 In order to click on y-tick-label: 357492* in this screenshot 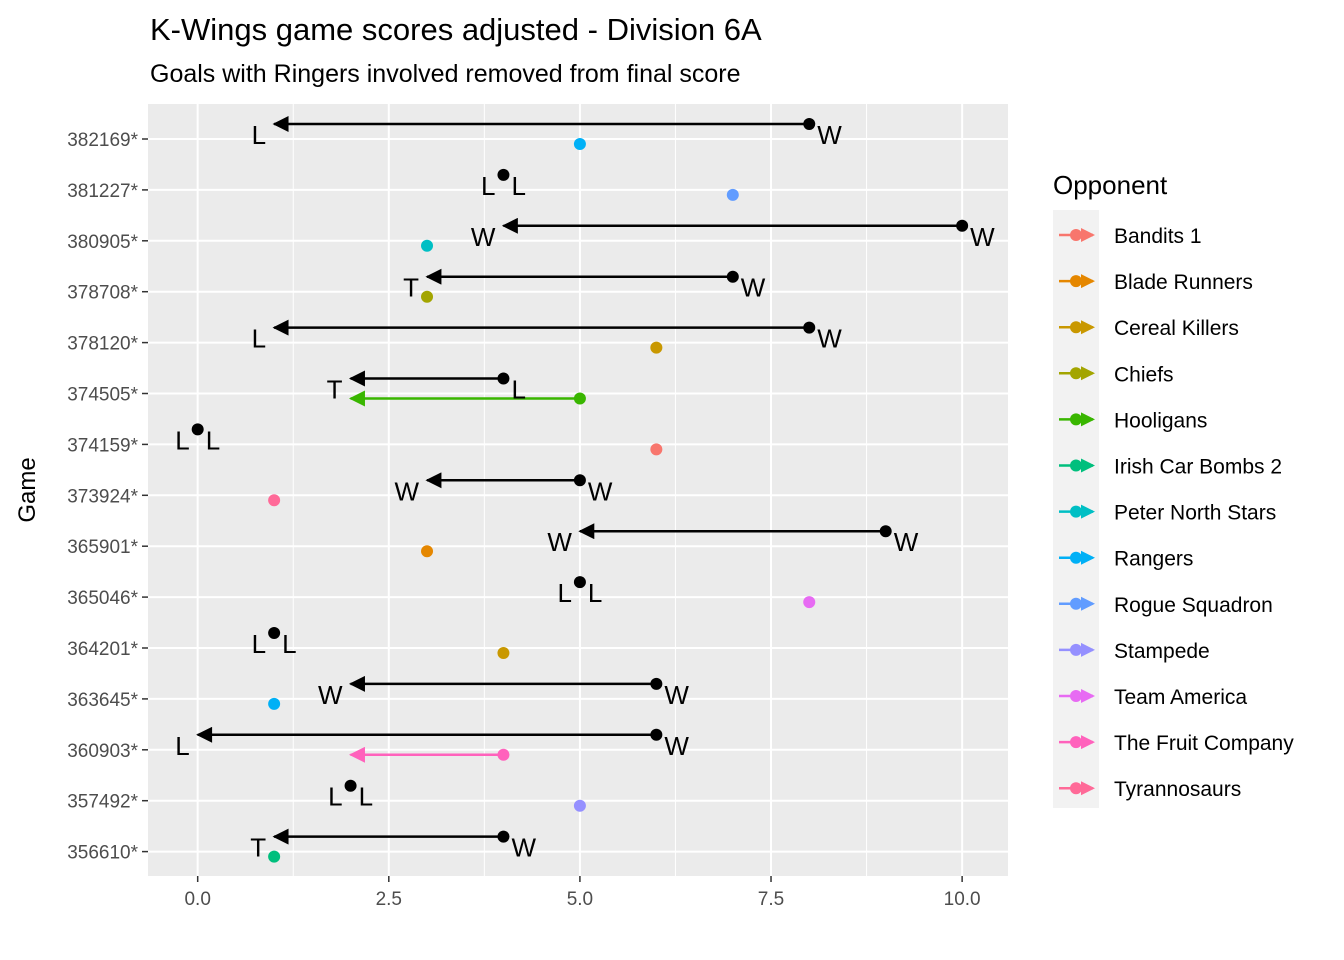, I will do `click(102, 802)`.